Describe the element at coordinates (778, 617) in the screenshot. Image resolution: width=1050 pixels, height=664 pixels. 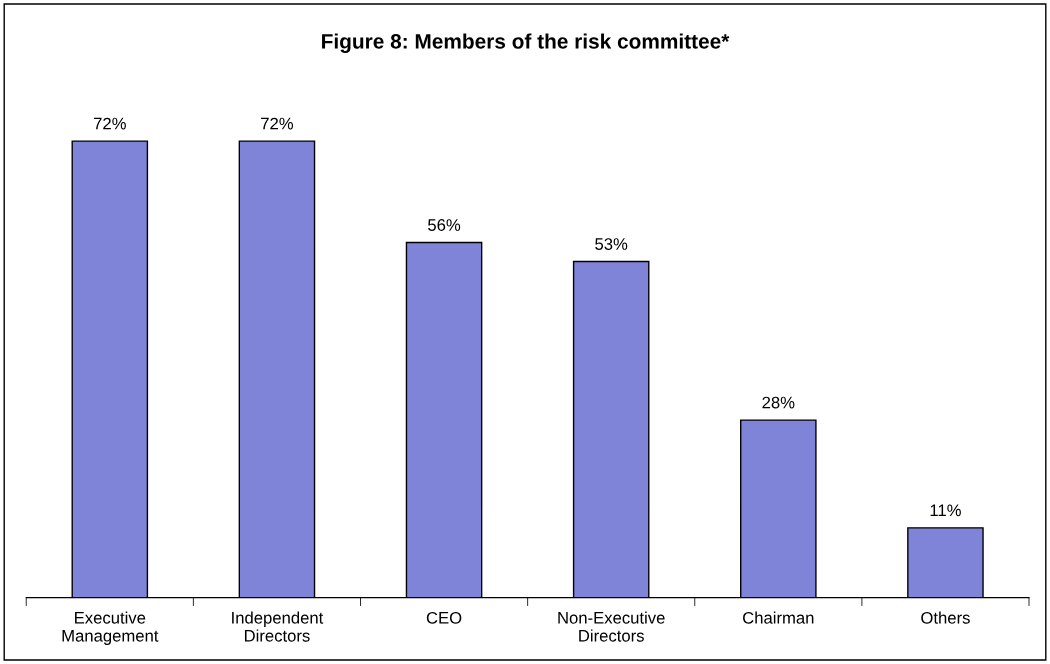
I see `x-tick-label: Chairman` at that location.